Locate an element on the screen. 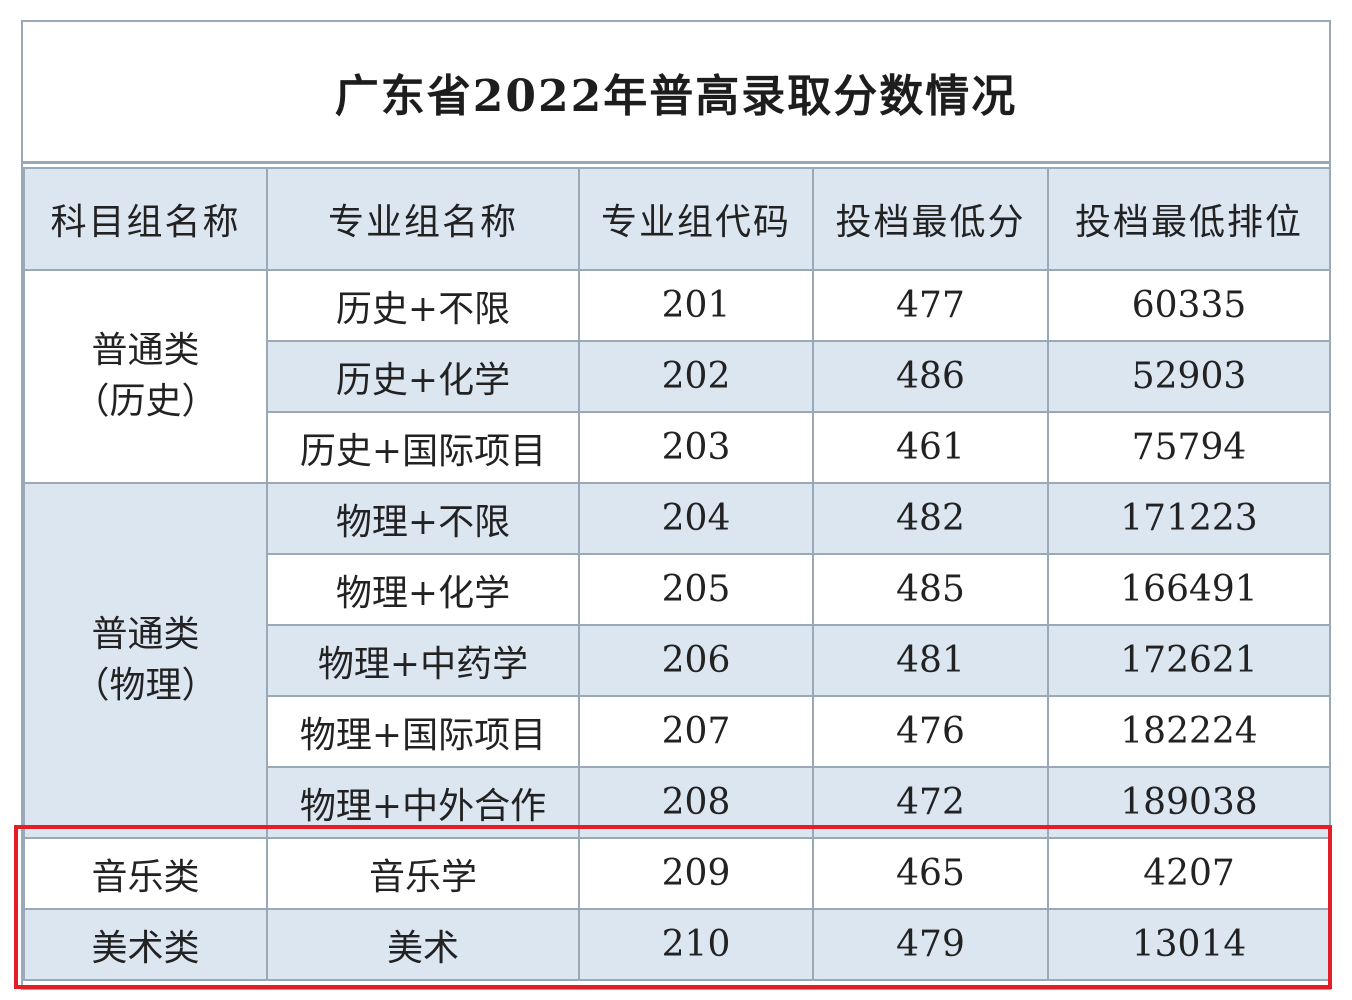 Image resolution: width=1352 pixels, height=1000 pixels. major-group-cell: 历史+国际项目 is located at coordinates (423, 447).